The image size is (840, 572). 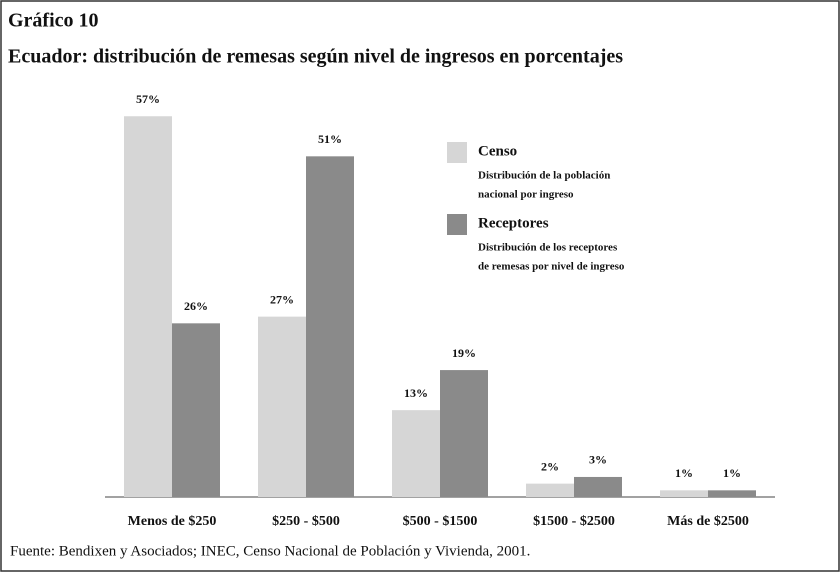 What do you see at coordinates (544, 176) in the screenshot?
I see `legend-description: Distribución de la población` at bounding box center [544, 176].